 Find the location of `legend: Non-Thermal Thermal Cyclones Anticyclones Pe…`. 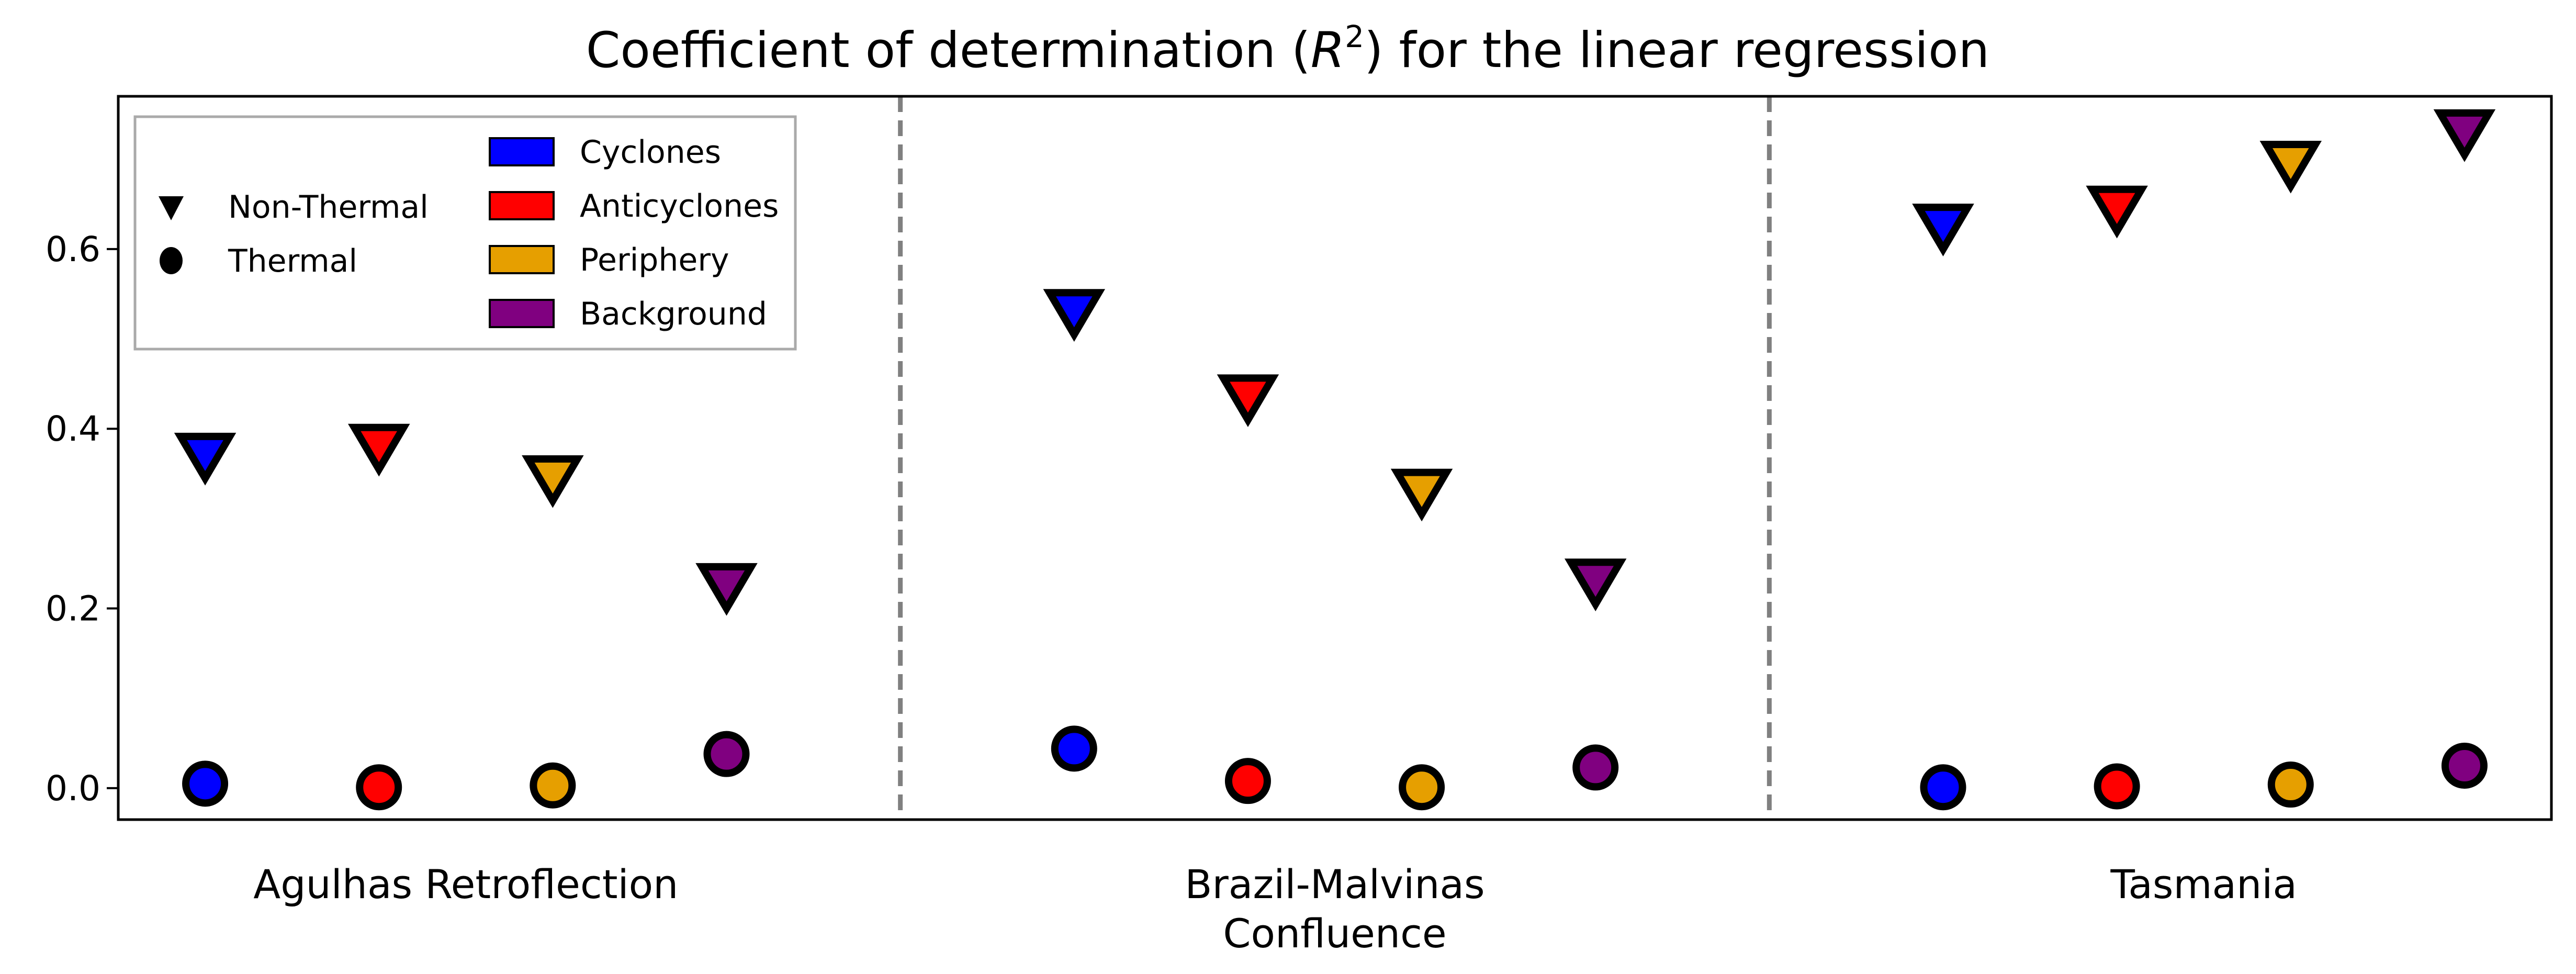

legend: Non-Thermal Thermal Cyclones Anticyclones Pe… is located at coordinates (465, 233).